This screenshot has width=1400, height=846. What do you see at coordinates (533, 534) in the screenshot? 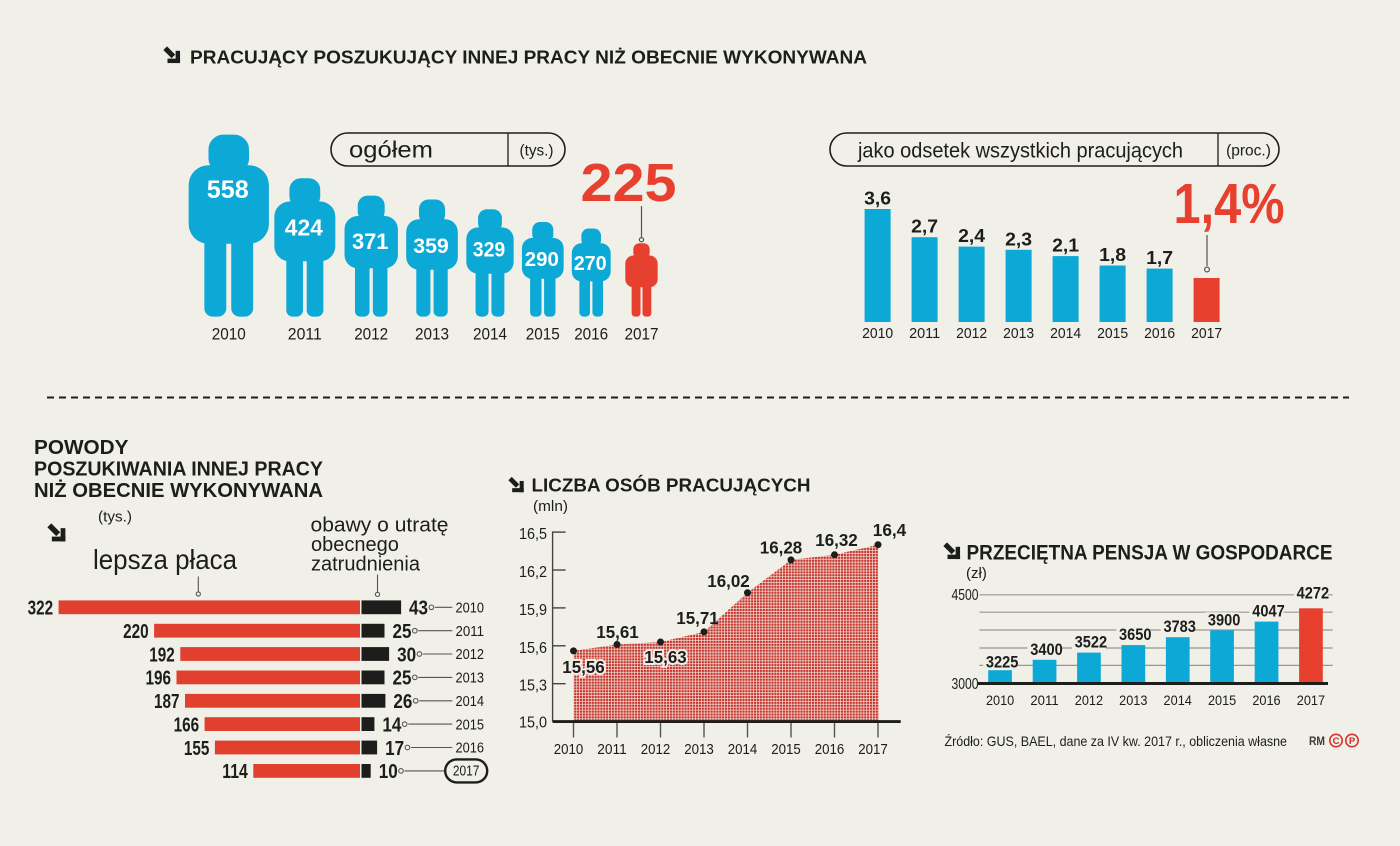
I see `svg-text: 16,5` at bounding box center [533, 534].